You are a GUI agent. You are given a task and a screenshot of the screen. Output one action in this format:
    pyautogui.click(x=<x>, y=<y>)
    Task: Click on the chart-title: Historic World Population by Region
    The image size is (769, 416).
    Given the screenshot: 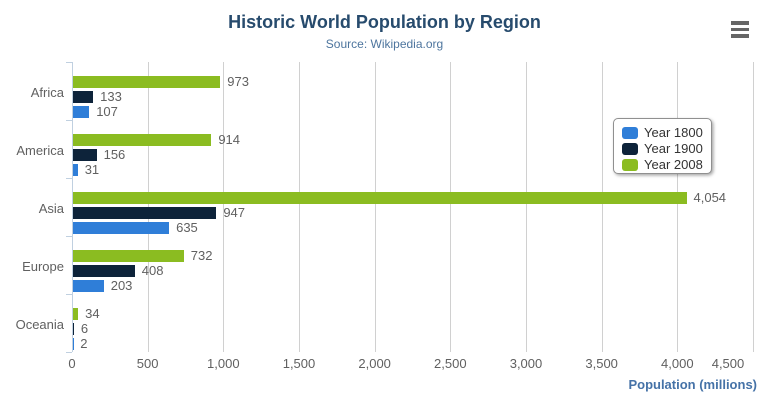 What is the action you would take?
    pyautogui.click(x=384, y=22)
    